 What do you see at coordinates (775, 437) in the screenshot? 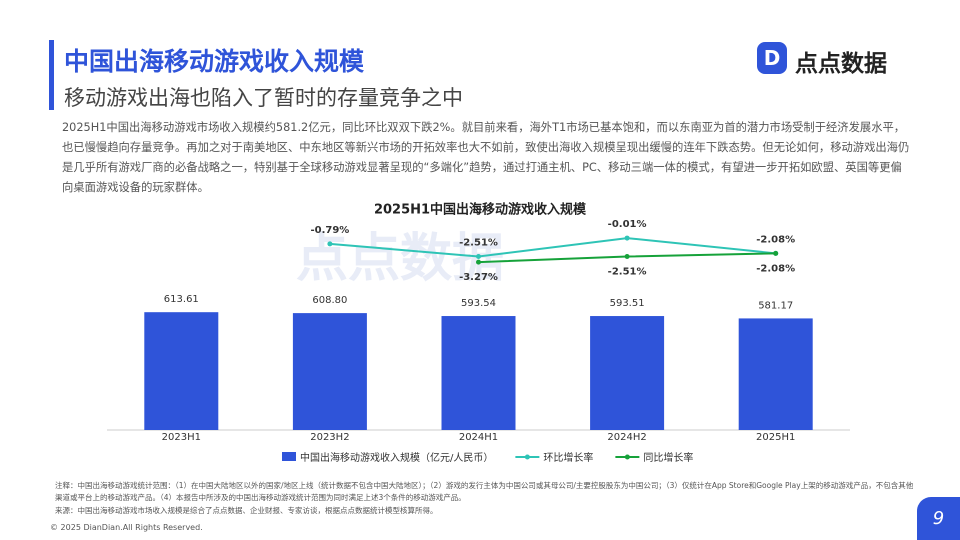
I see `x-tick-label: 2025H1` at bounding box center [775, 437].